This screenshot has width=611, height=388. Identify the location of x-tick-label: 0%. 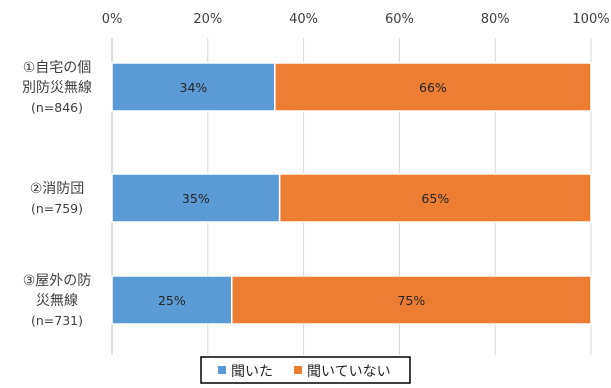
(112, 19).